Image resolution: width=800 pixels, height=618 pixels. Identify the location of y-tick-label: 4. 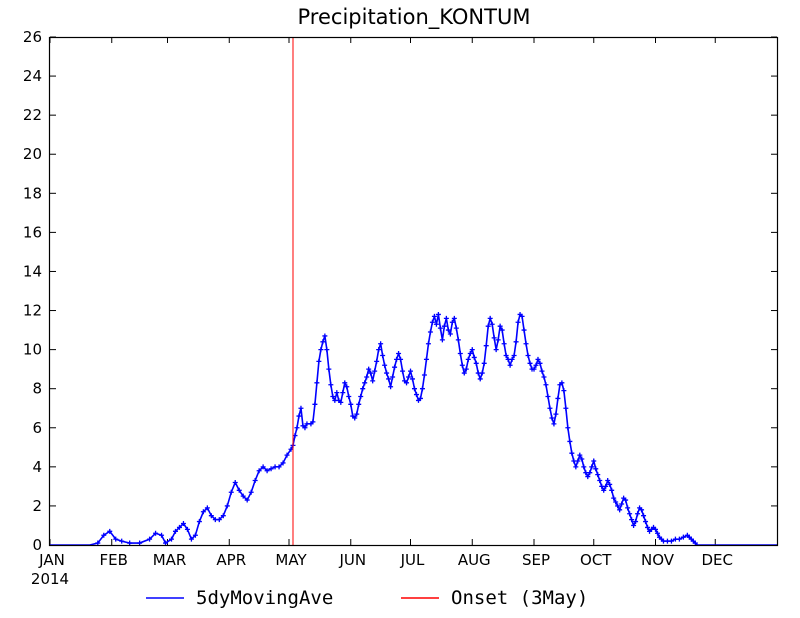
(37, 467).